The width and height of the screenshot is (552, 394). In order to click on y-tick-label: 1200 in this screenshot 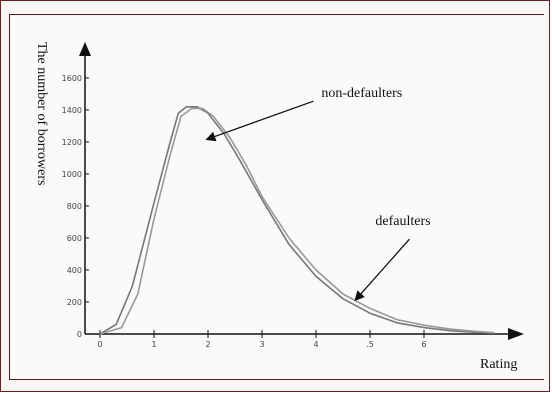, I will do `click(72, 142)`.